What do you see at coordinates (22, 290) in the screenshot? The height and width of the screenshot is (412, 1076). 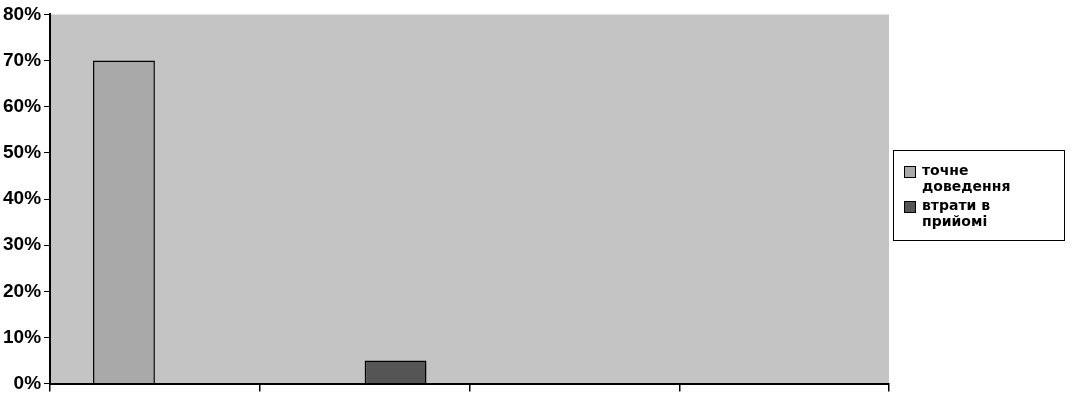 I see `y-tick-label: 20%` at bounding box center [22, 290].